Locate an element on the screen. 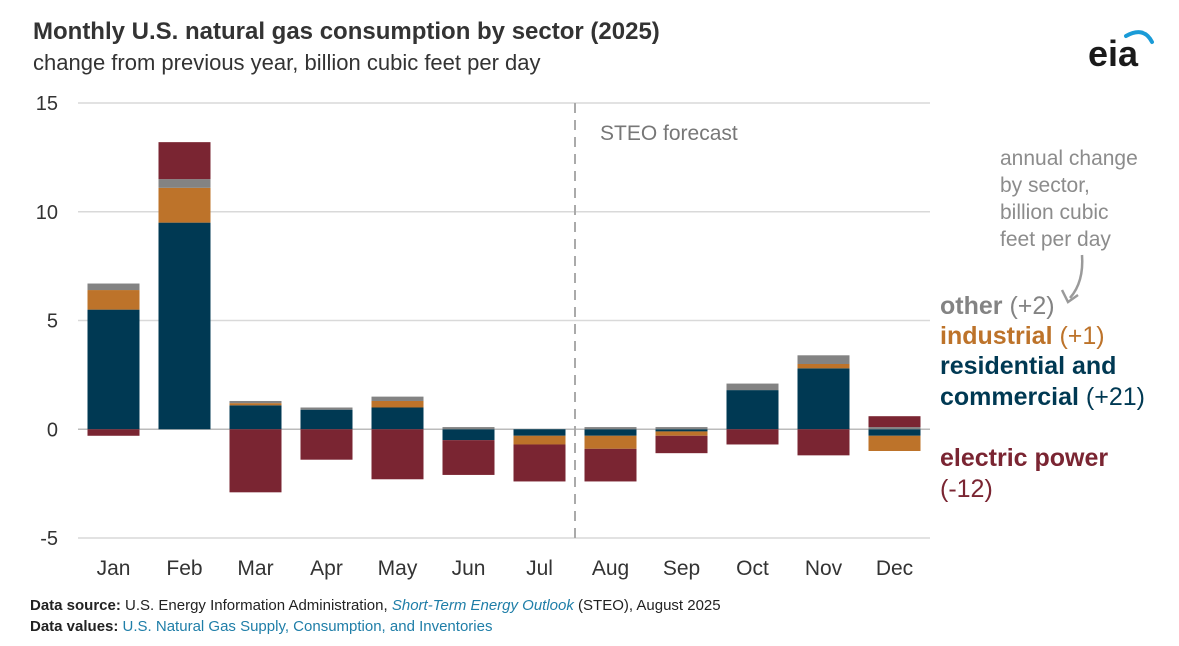 The image size is (1179, 646). x-tick-label: Dec is located at coordinates (894, 568).